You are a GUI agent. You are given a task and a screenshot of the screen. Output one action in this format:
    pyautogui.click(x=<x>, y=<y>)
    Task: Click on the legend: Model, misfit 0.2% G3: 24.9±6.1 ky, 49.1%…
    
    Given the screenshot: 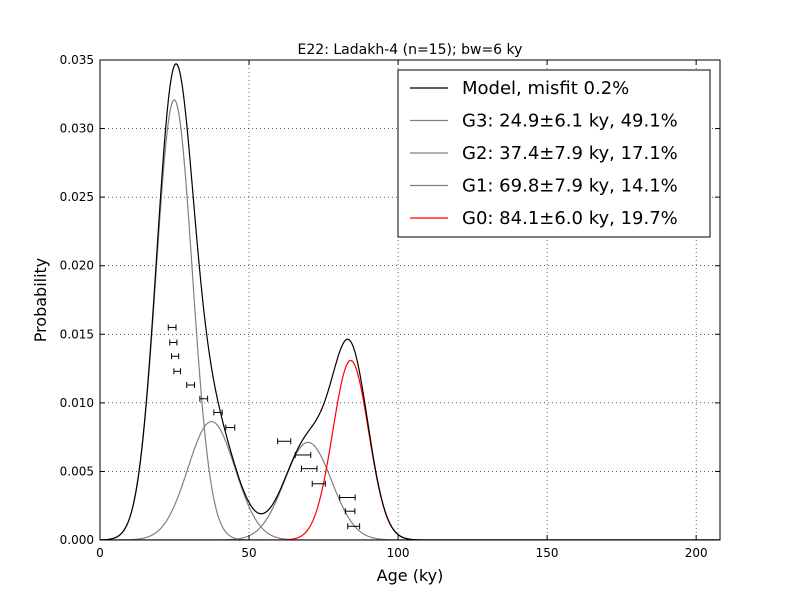 What is the action you would take?
    pyautogui.click(x=554, y=153)
    